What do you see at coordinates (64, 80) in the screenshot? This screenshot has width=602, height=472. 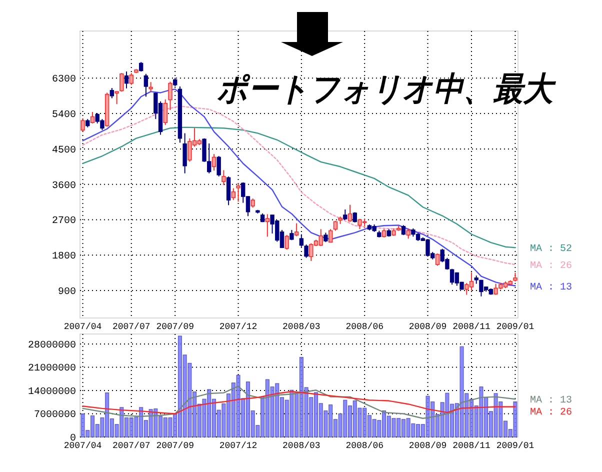 I see `y-tick-label: 6300` at bounding box center [64, 80].